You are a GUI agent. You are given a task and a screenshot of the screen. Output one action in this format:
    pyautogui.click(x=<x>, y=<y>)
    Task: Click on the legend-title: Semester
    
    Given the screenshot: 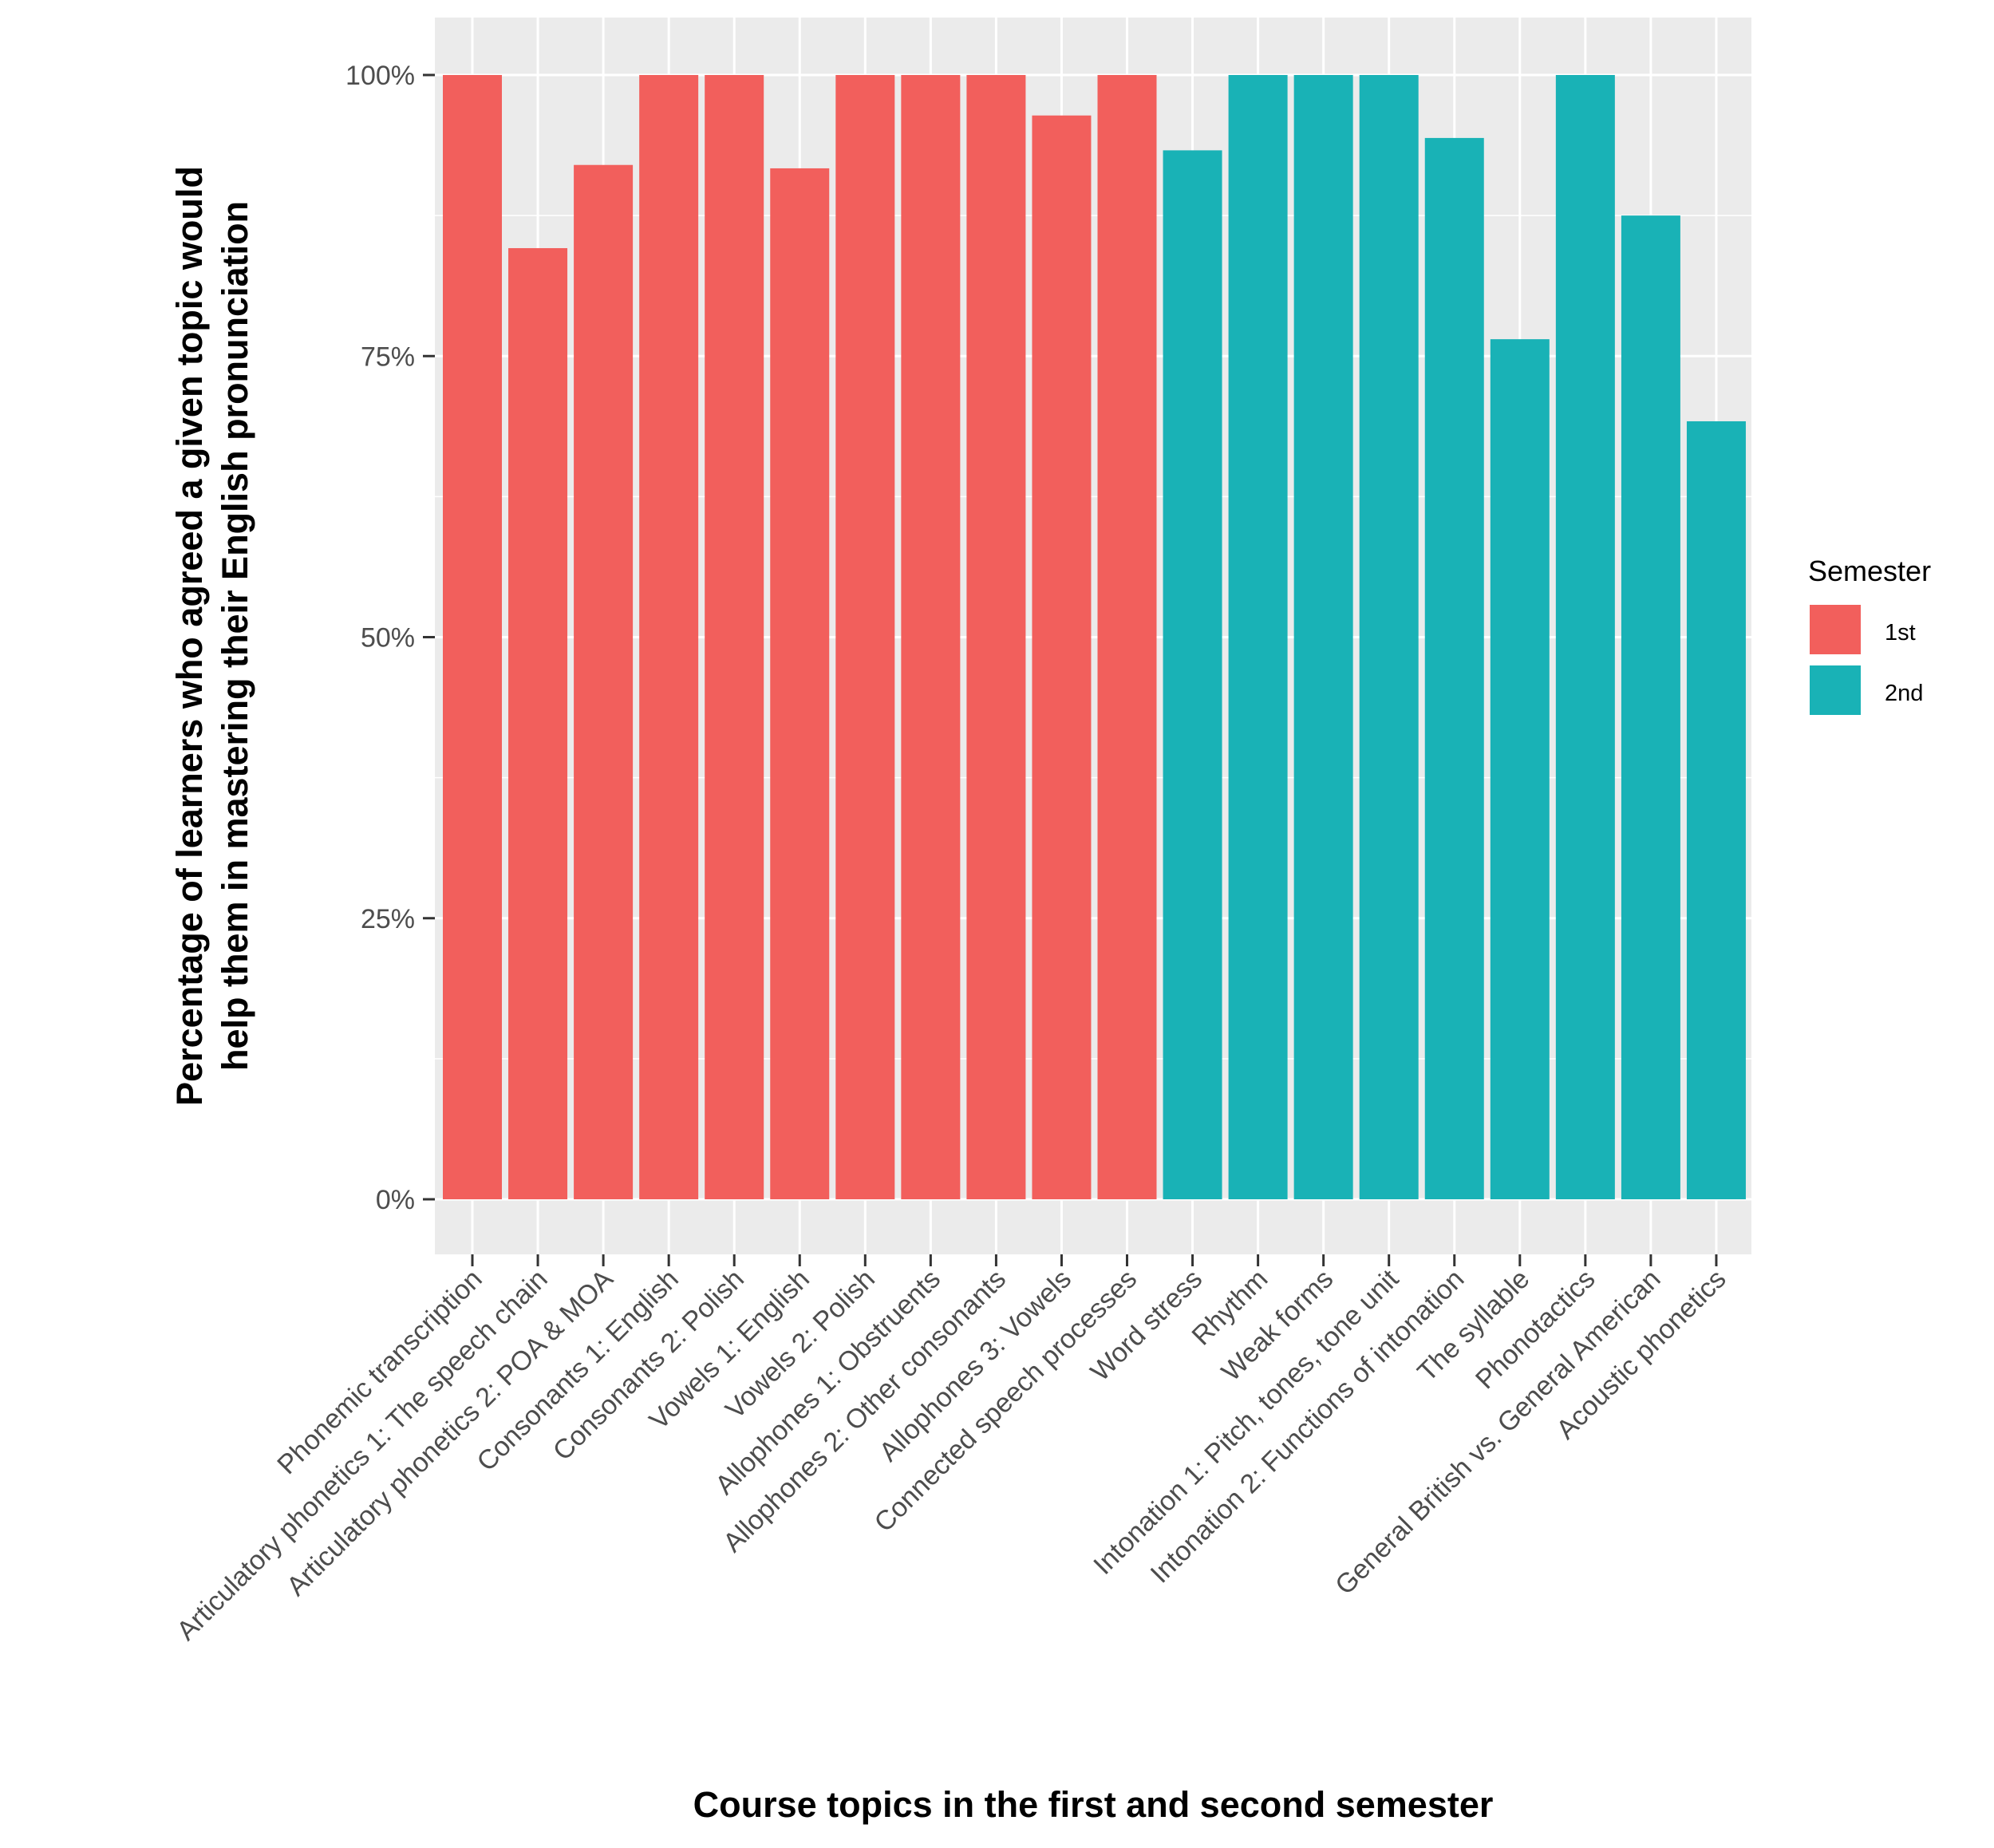 What is the action you would take?
    pyautogui.click(x=1869, y=571)
    